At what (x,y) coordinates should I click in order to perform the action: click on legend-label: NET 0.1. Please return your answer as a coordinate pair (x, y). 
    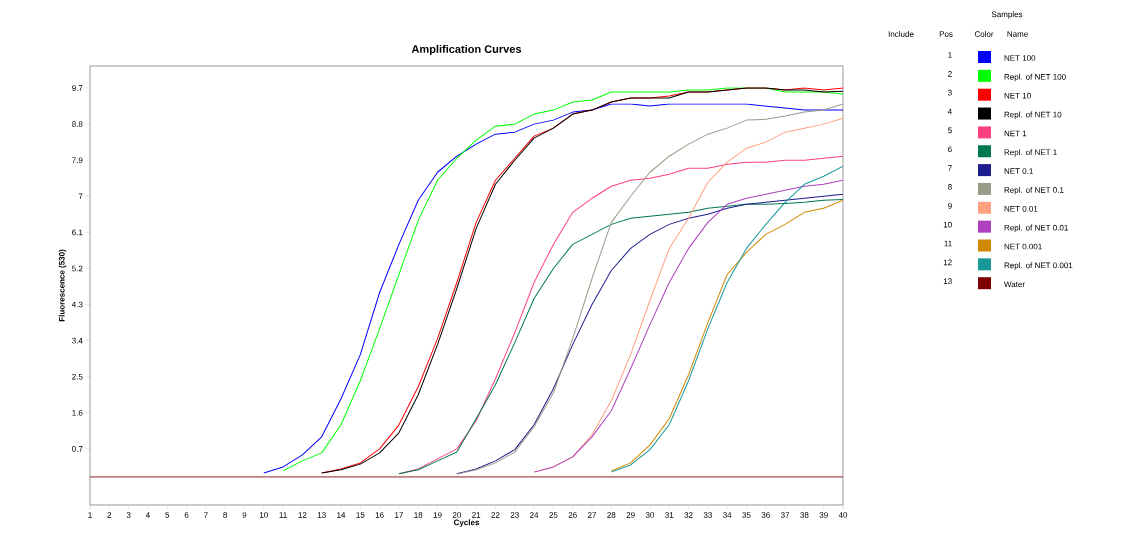
    Looking at the image, I should click on (1018, 171).